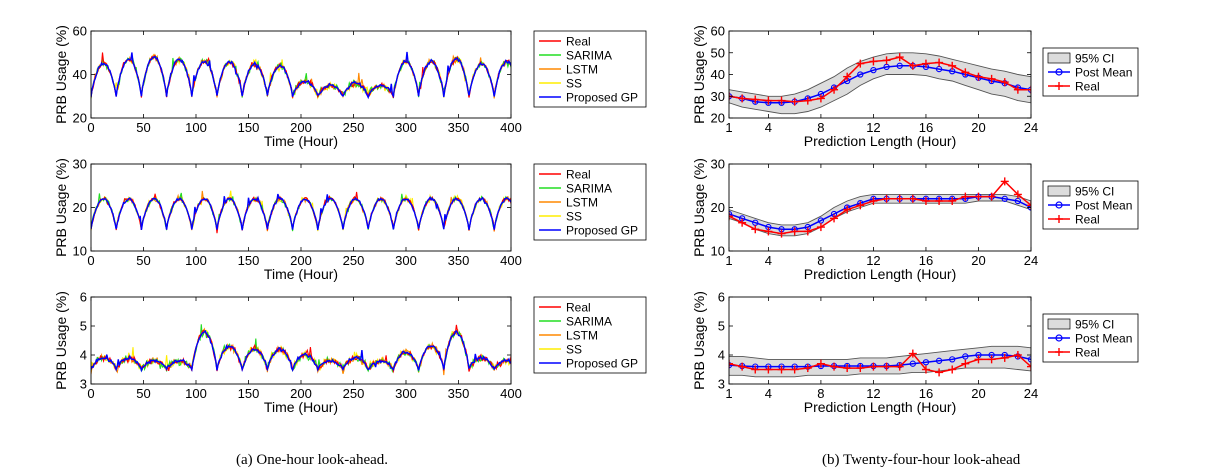  Describe the element at coordinates (602, 98) in the screenshot. I see `legend-label: Proposed GP` at that location.